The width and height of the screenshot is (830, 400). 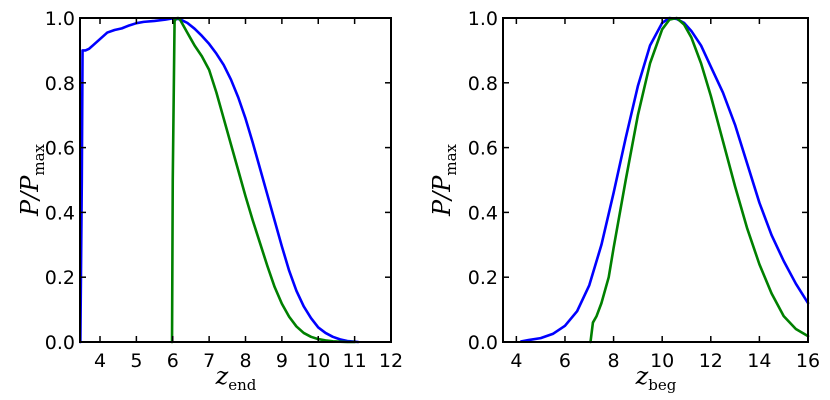 I want to click on x-tick-label: 5, so click(x=136, y=361).